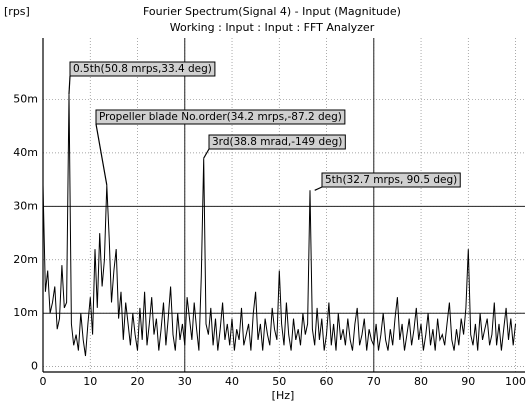 The image size is (526, 403). Describe the element at coordinates (138, 381) in the screenshot. I see `x-tick-label: 20` at that location.